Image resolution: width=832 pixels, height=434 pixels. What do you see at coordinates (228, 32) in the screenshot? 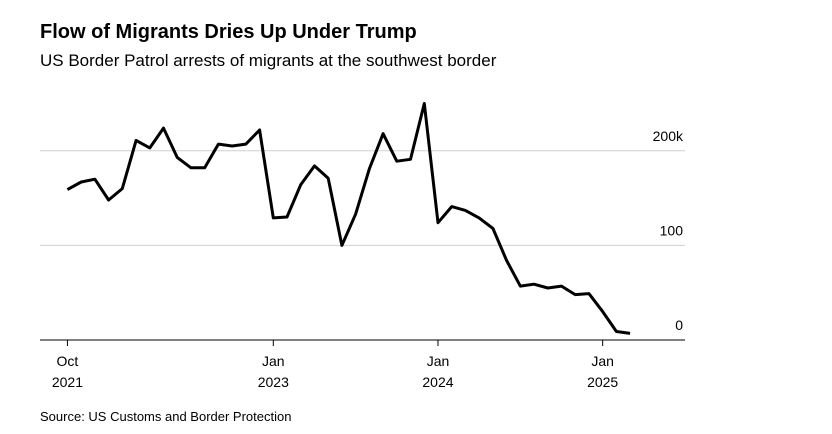
I see `chart-title: Flow of Migrants Dries Up Under Trump` at bounding box center [228, 32].